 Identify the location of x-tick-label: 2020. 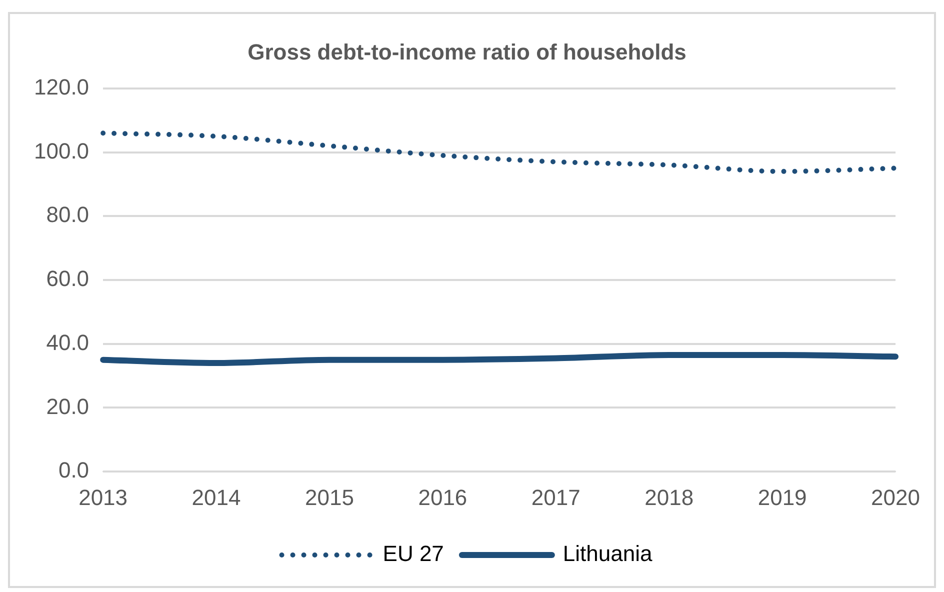
(895, 497).